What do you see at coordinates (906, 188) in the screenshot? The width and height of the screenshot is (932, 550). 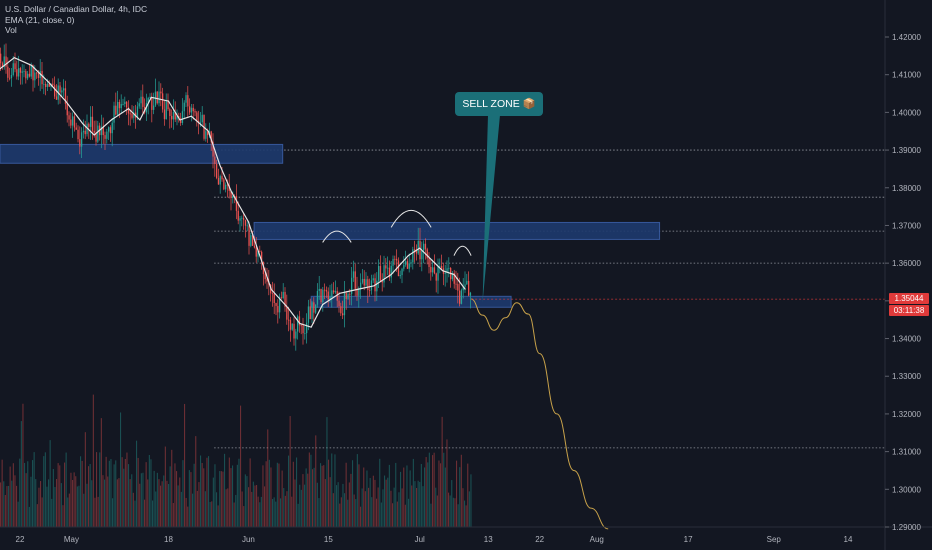 I see `y-tick-label: 1.38000` at bounding box center [906, 188].